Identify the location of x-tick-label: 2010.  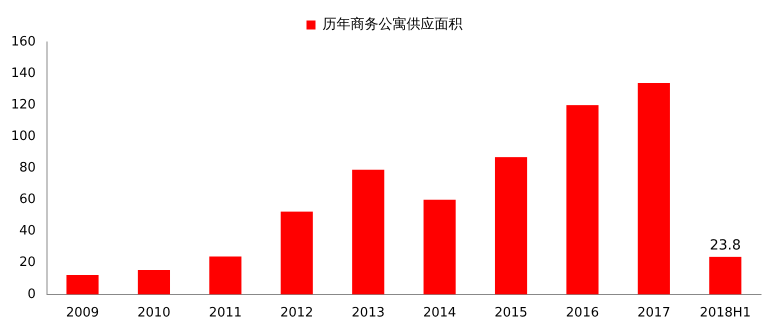
(153, 313).